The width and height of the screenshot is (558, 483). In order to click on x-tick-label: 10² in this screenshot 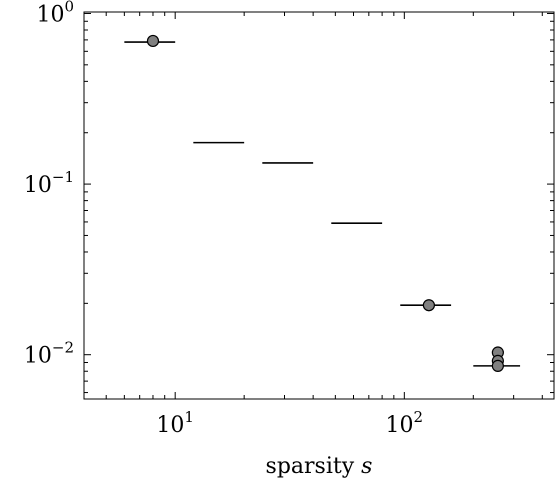, I will do `click(405, 423)`.